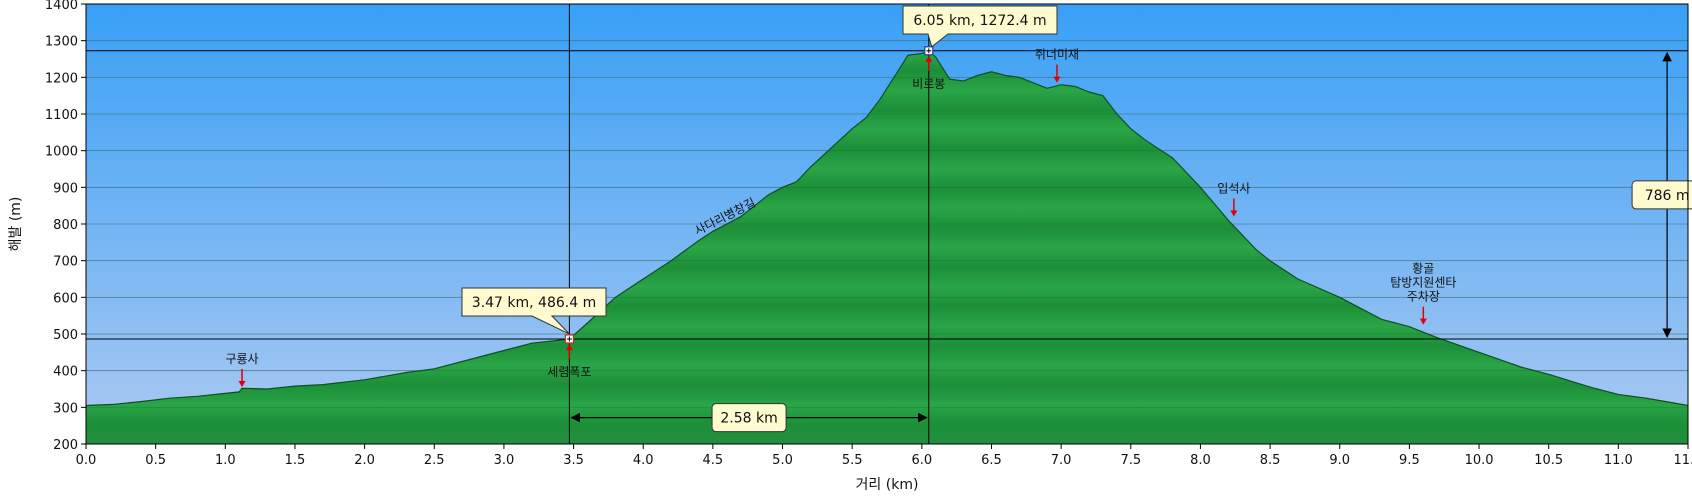 The height and width of the screenshot is (500, 1692). I want to click on y-tick-label: 400, so click(65, 372).